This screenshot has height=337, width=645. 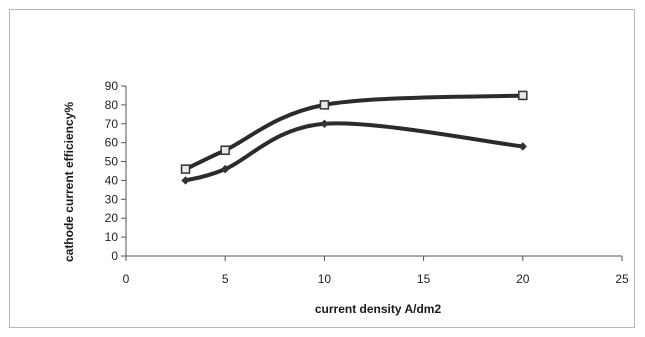 I want to click on y-tick-label: 90, so click(x=112, y=86).